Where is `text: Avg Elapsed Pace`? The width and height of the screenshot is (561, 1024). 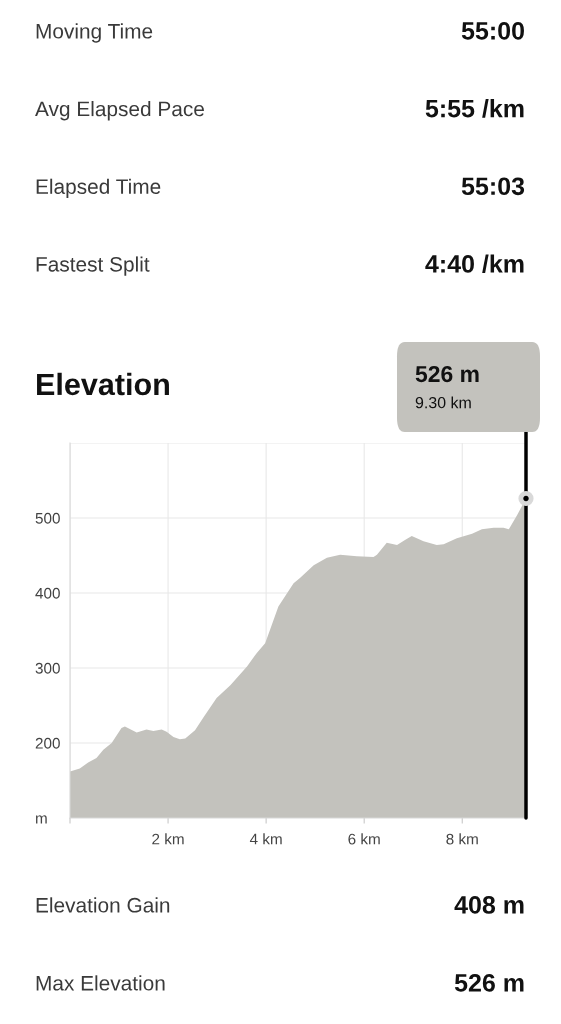
text: Avg Elapsed Pace is located at coordinates (119, 110).